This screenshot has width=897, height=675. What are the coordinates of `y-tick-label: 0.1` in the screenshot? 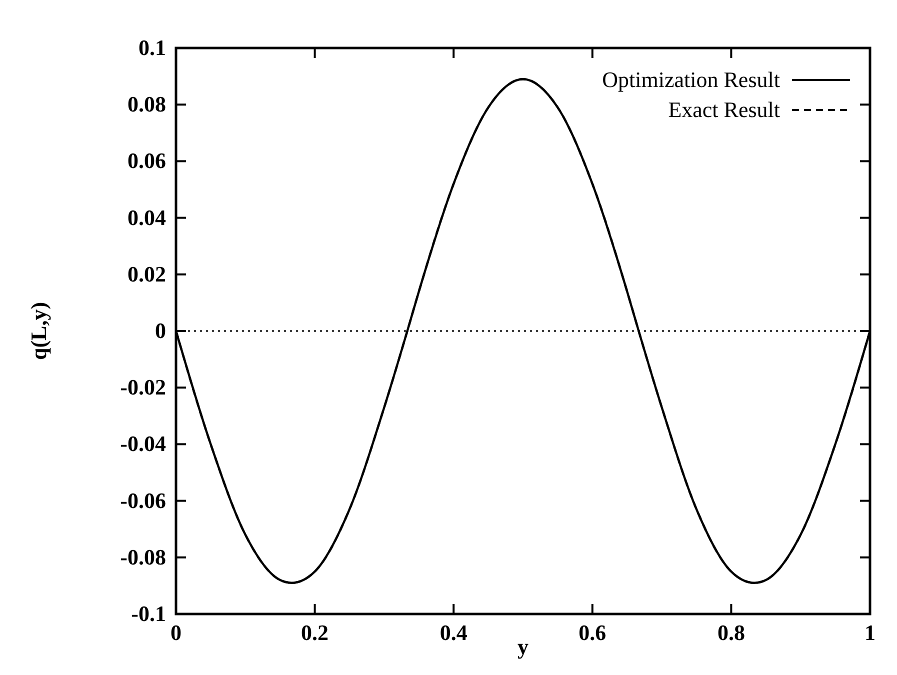 It's located at (152, 47).